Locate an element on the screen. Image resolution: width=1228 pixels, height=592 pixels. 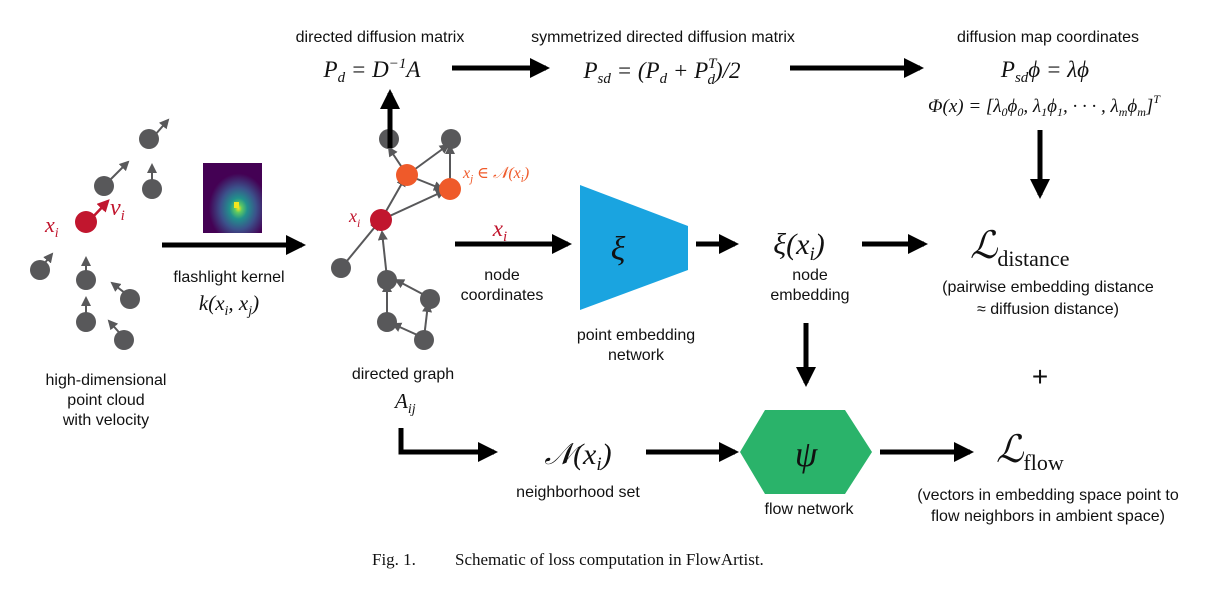
psi-network-symbol: ψ is located at coordinates (806, 454).